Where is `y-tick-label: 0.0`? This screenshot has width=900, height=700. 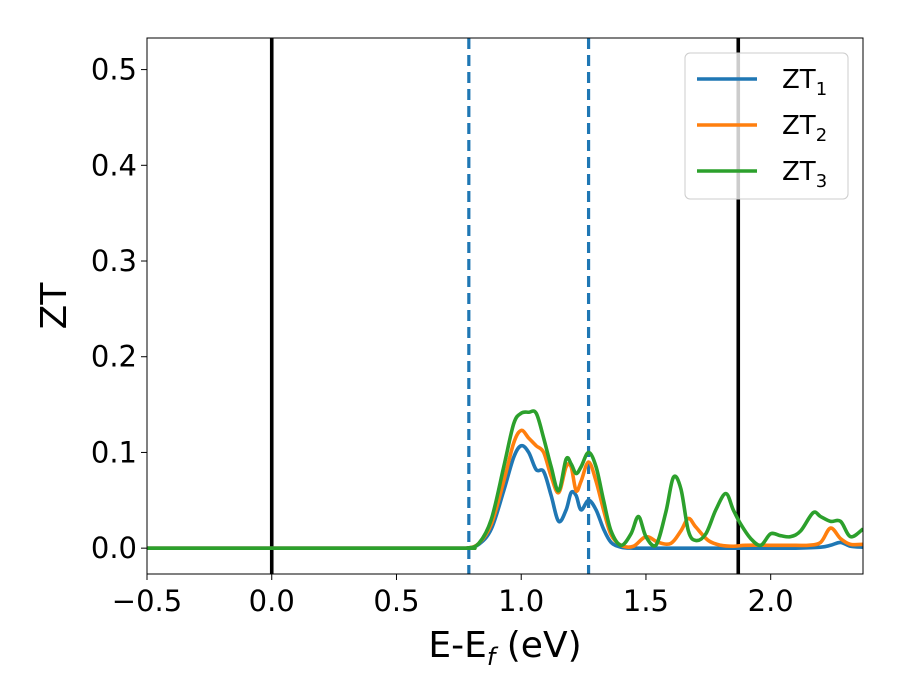 y-tick-label: 0.0 is located at coordinates (114, 548).